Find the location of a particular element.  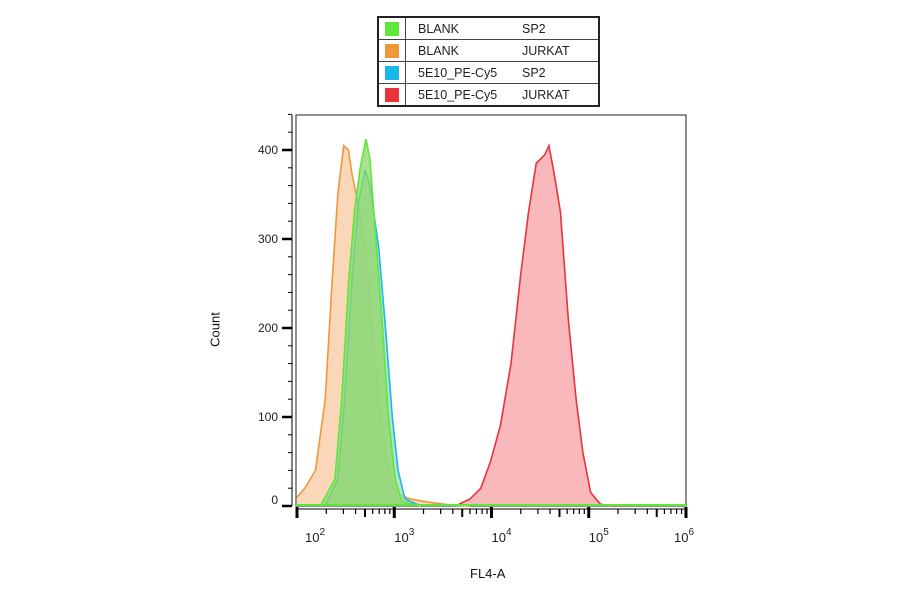

x-axis-label: FL4-A is located at coordinates (488, 573).